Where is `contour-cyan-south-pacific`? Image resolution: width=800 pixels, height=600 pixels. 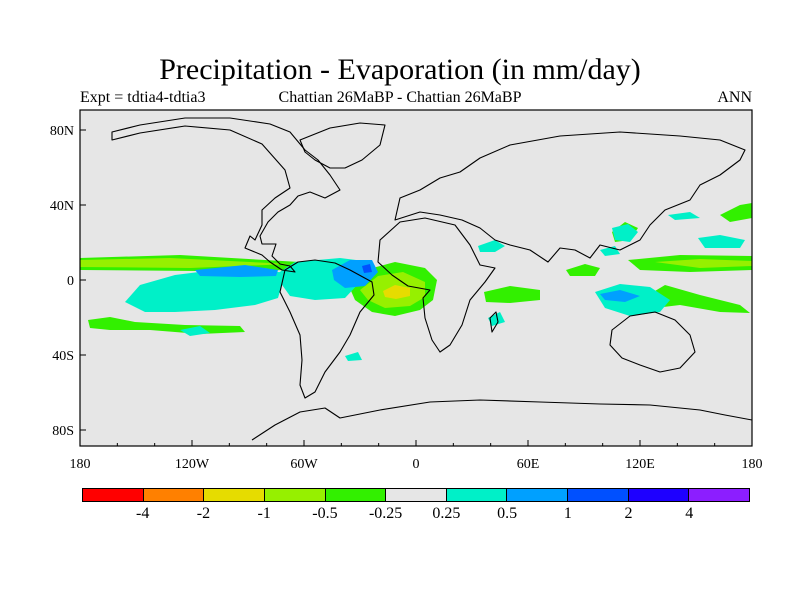 contour-cyan-south-pacific is located at coordinates (205, 290).